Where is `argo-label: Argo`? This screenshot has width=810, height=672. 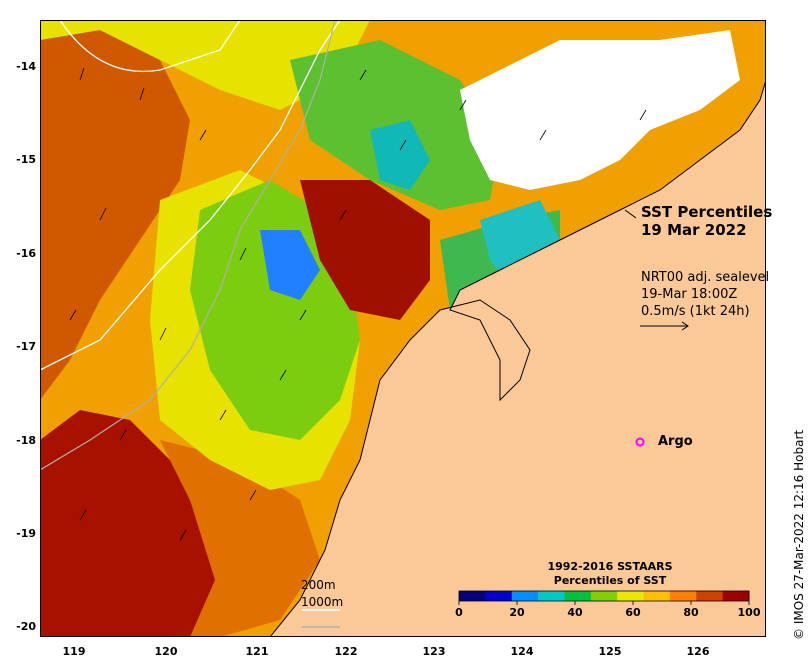 argo-label: Argo is located at coordinates (675, 441).